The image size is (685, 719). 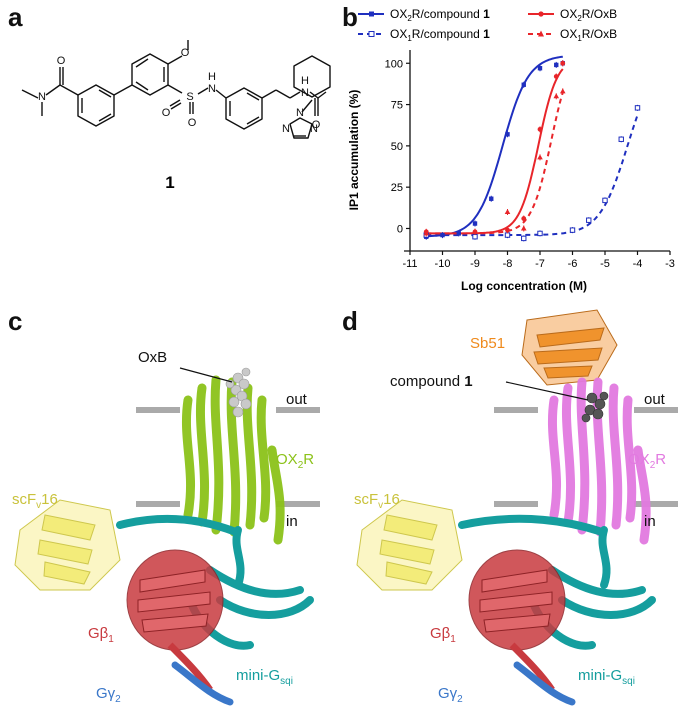 What do you see at coordinates (212, 77) in the screenshot?
I see `atom-h-1: H` at bounding box center [212, 77].